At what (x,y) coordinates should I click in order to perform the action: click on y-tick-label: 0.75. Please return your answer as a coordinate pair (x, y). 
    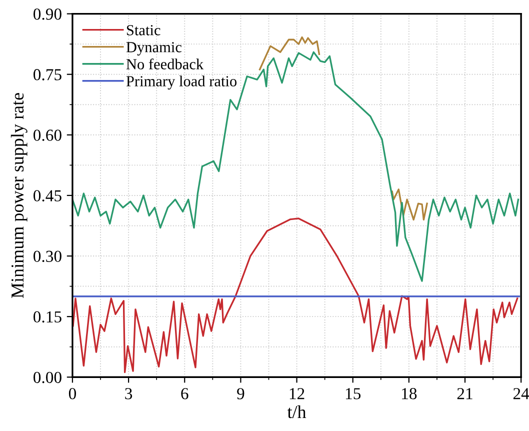
    Looking at the image, I should click on (48, 74).